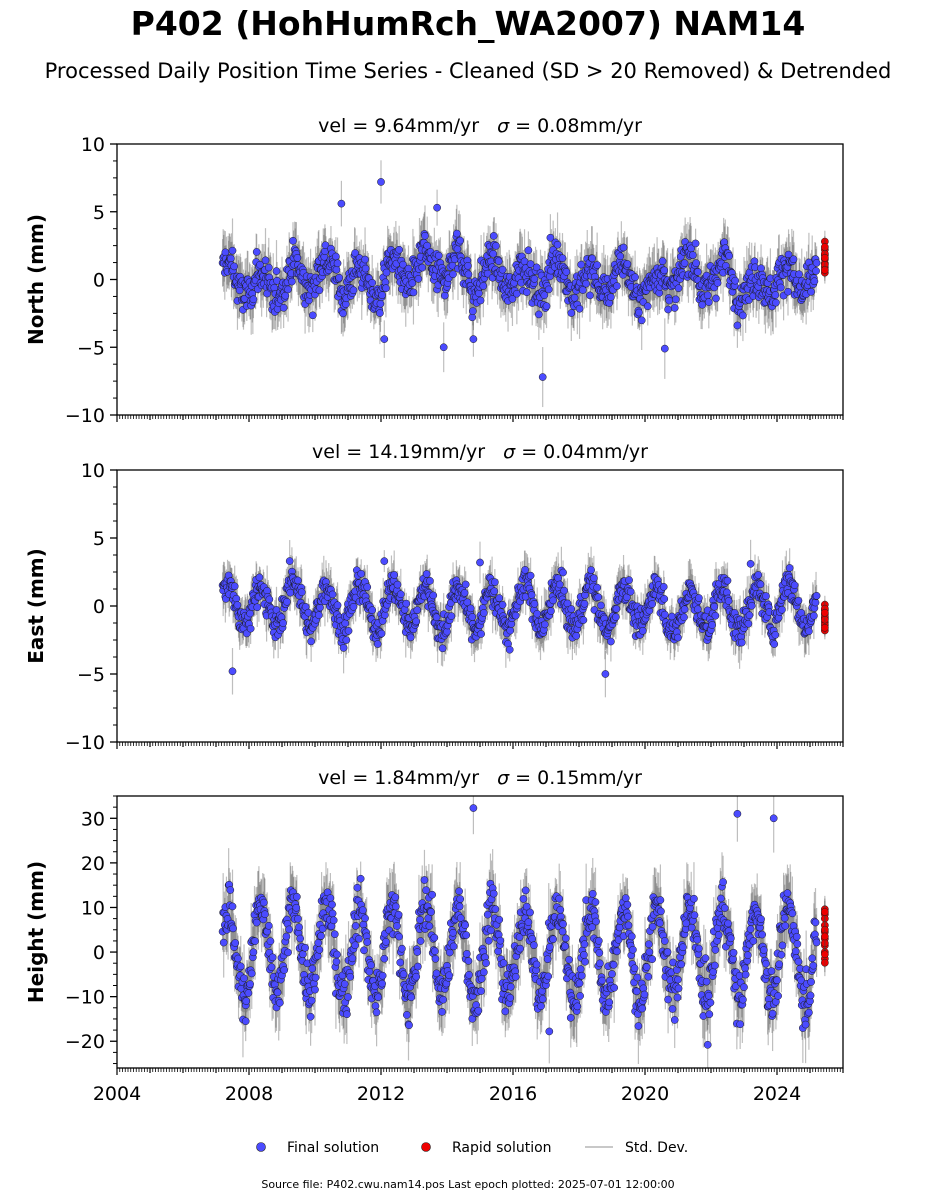 The width and height of the screenshot is (937, 1200). What do you see at coordinates (91, 348) in the screenshot?
I see `y-tick-label: −5` at bounding box center [91, 348].